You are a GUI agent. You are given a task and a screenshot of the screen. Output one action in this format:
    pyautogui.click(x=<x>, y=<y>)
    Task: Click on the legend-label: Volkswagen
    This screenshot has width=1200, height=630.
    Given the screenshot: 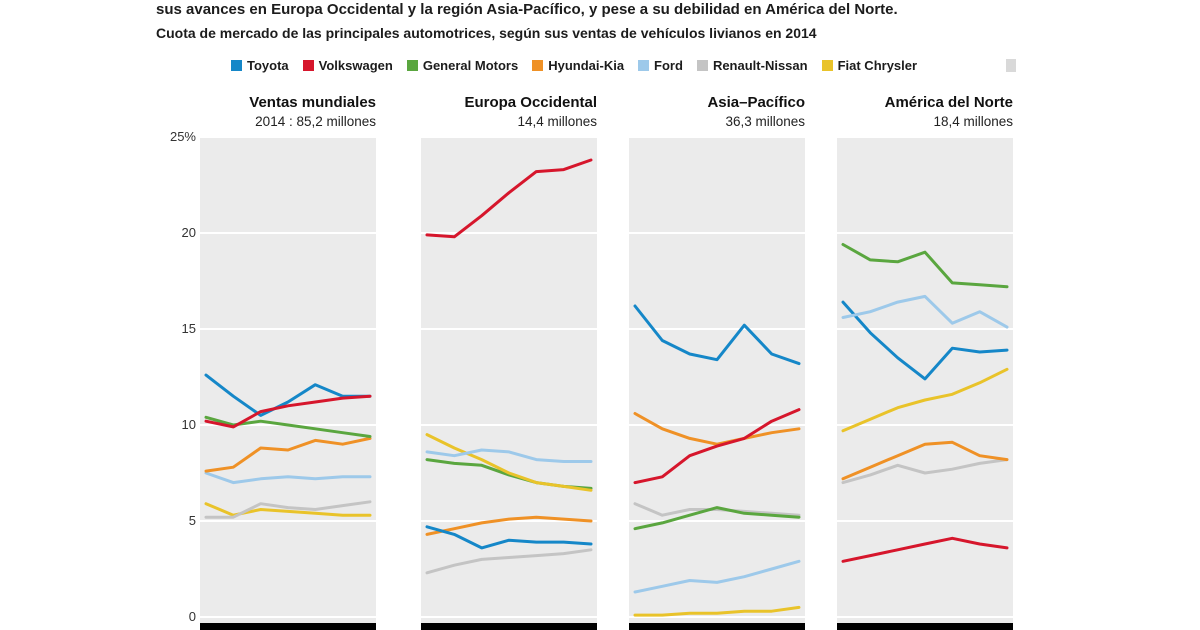 What is the action you would take?
    pyautogui.click(x=355, y=65)
    